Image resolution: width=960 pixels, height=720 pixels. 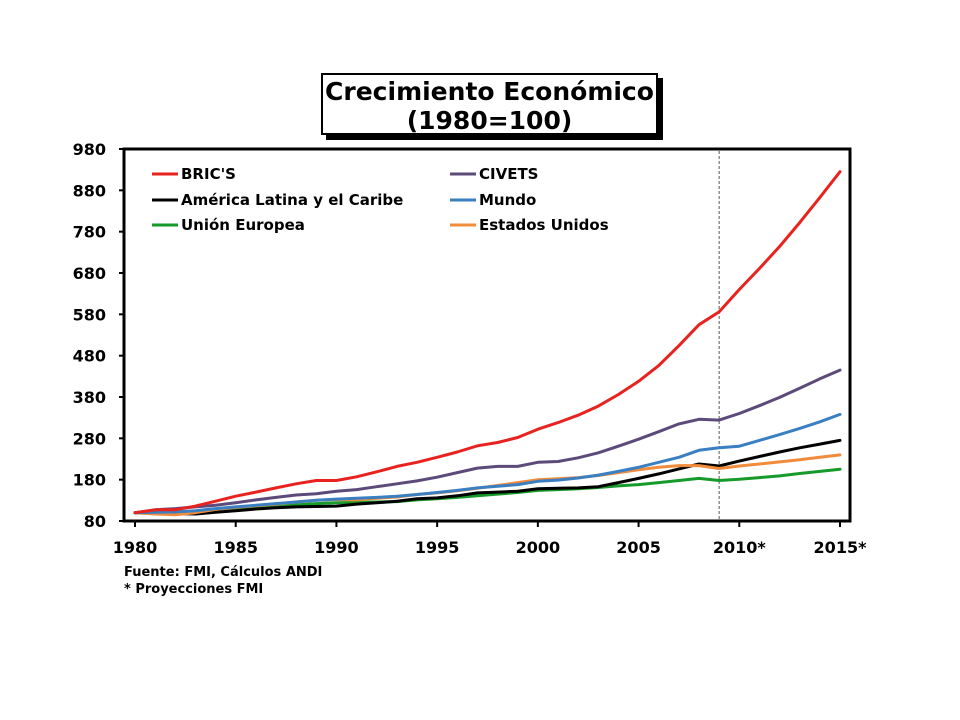 What do you see at coordinates (538, 547) in the screenshot?
I see `x-tick-label: 2000` at bounding box center [538, 547].